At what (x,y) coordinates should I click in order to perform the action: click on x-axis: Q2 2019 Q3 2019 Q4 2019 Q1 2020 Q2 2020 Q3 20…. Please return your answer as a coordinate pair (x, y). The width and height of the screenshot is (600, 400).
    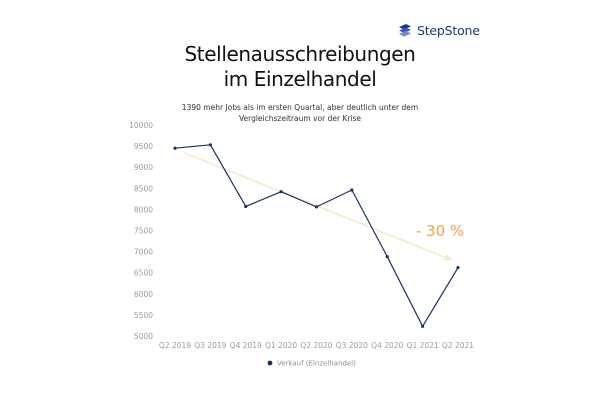
    Looking at the image, I should click on (316, 345).